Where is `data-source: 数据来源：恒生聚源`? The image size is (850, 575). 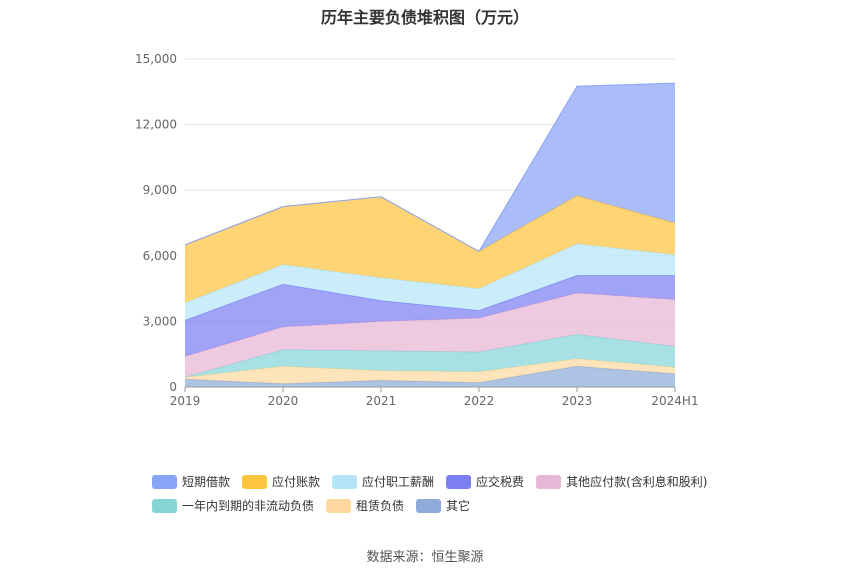
data-source: 数据来源：恒生聚源 is located at coordinates (425, 557).